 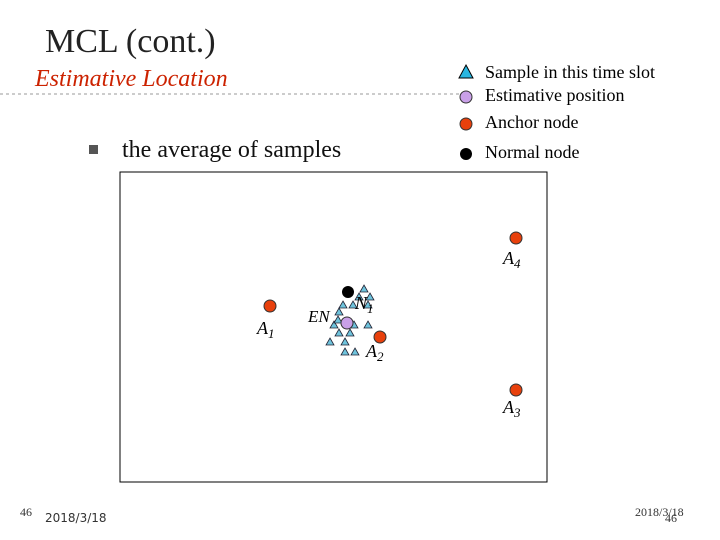 I want to click on node-label: A2, so click(x=374, y=352).